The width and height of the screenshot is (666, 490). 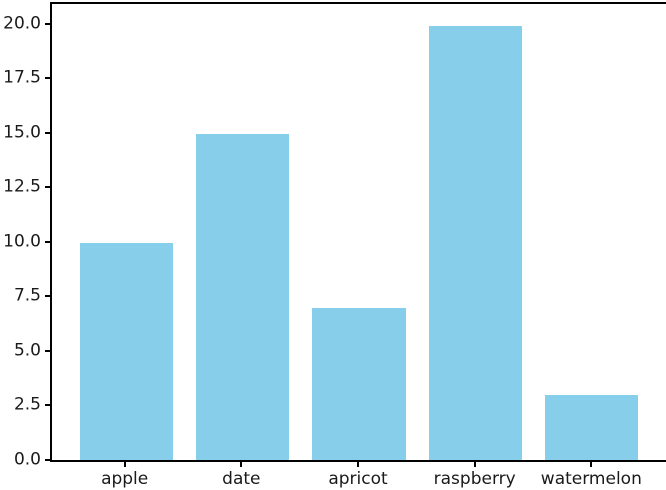 I want to click on x-tick-label-watermelon: watermelon, so click(x=591, y=479).